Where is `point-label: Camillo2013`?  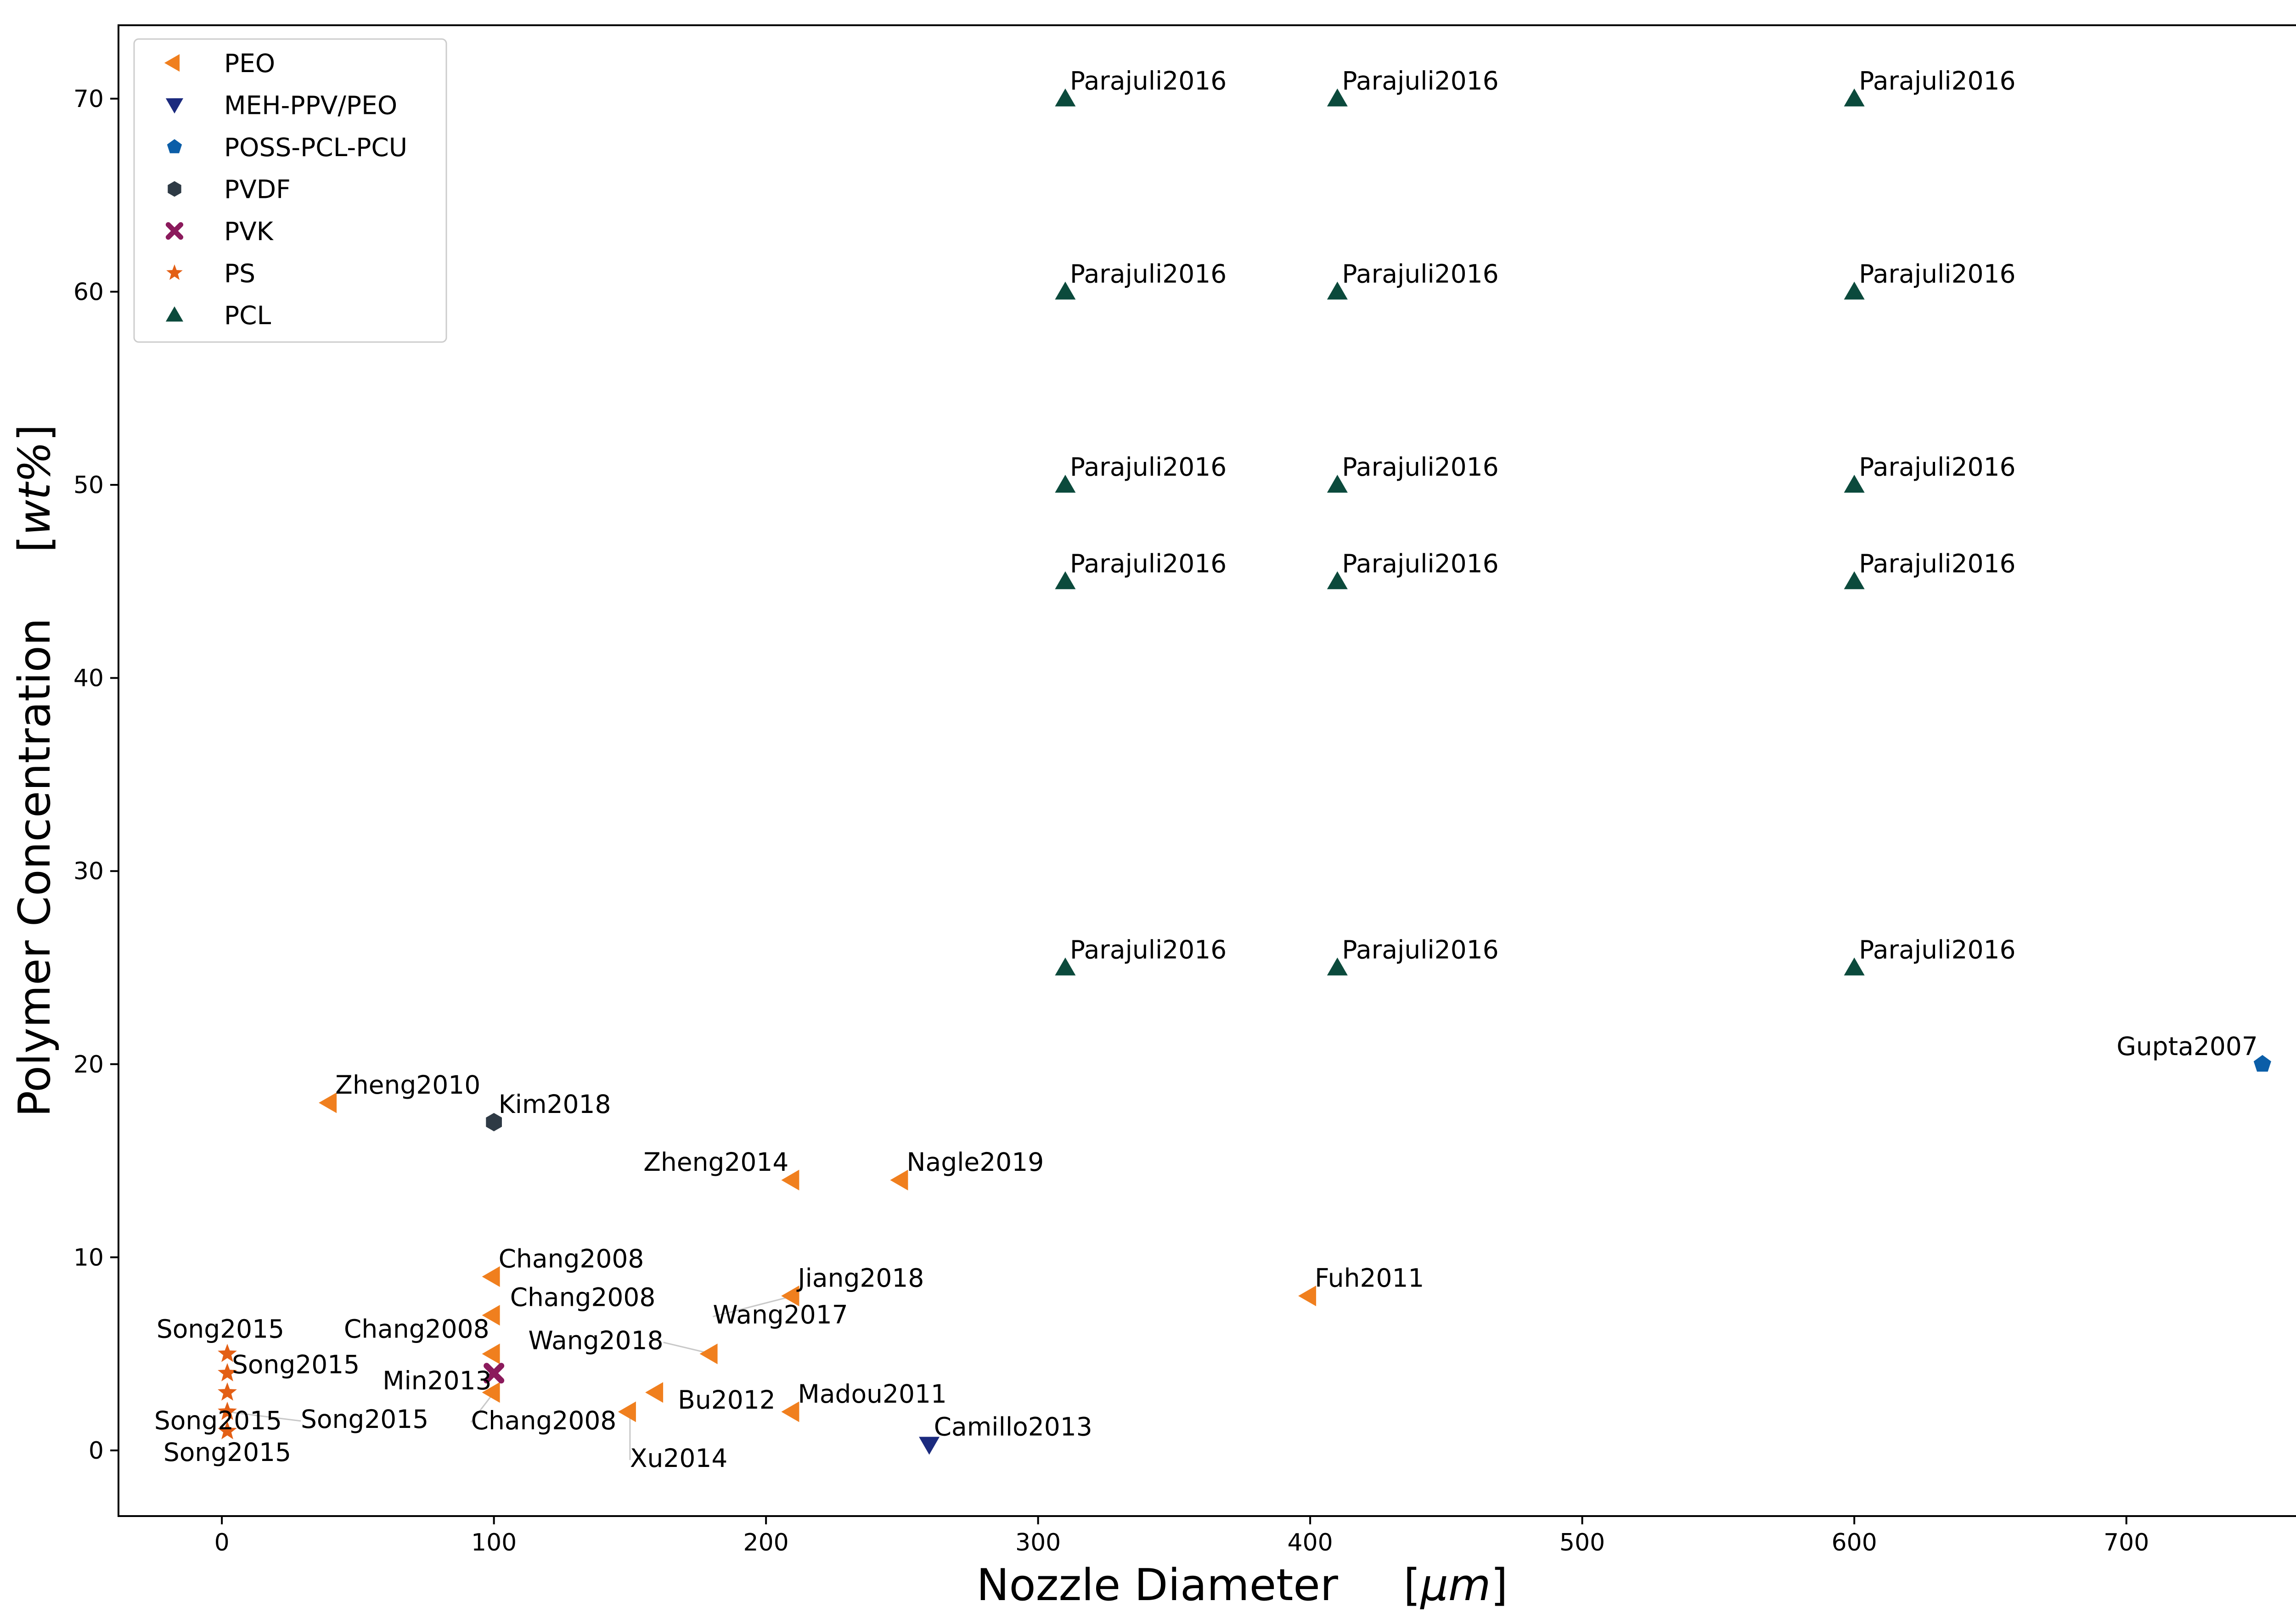
point-label: Camillo2013 is located at coordinates (1013, 1426).